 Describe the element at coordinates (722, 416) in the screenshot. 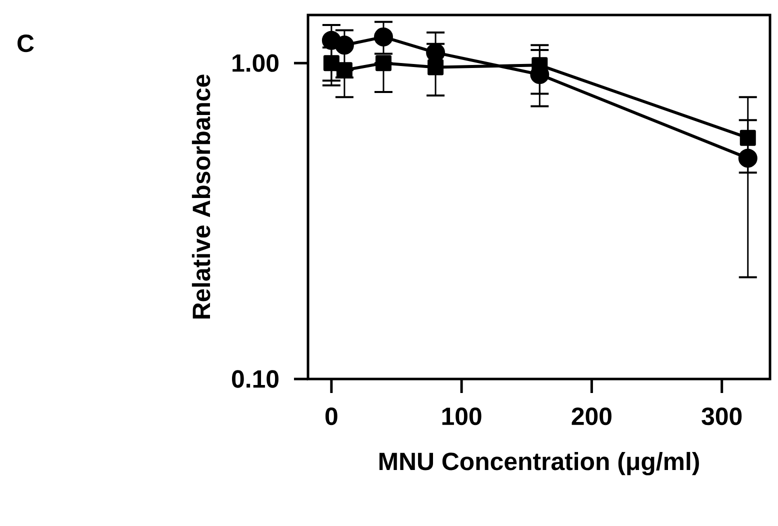

I see `x-tick-label: 300` at that location.